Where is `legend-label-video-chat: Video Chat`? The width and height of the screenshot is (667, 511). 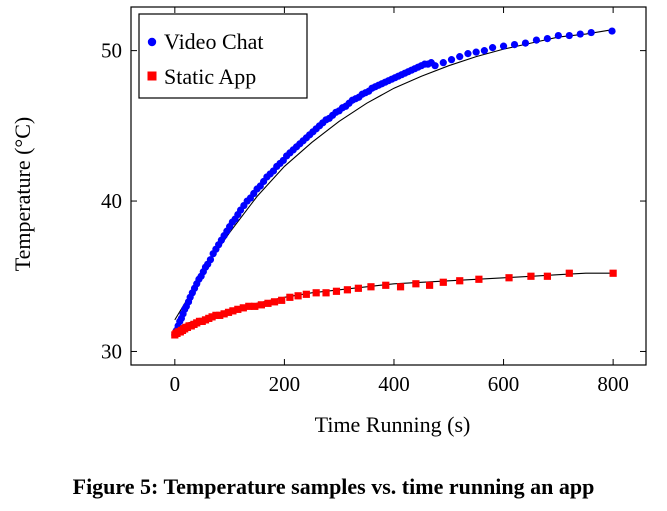
legend-label-video-chat: Video Chat is located at coordinates (214, 41).